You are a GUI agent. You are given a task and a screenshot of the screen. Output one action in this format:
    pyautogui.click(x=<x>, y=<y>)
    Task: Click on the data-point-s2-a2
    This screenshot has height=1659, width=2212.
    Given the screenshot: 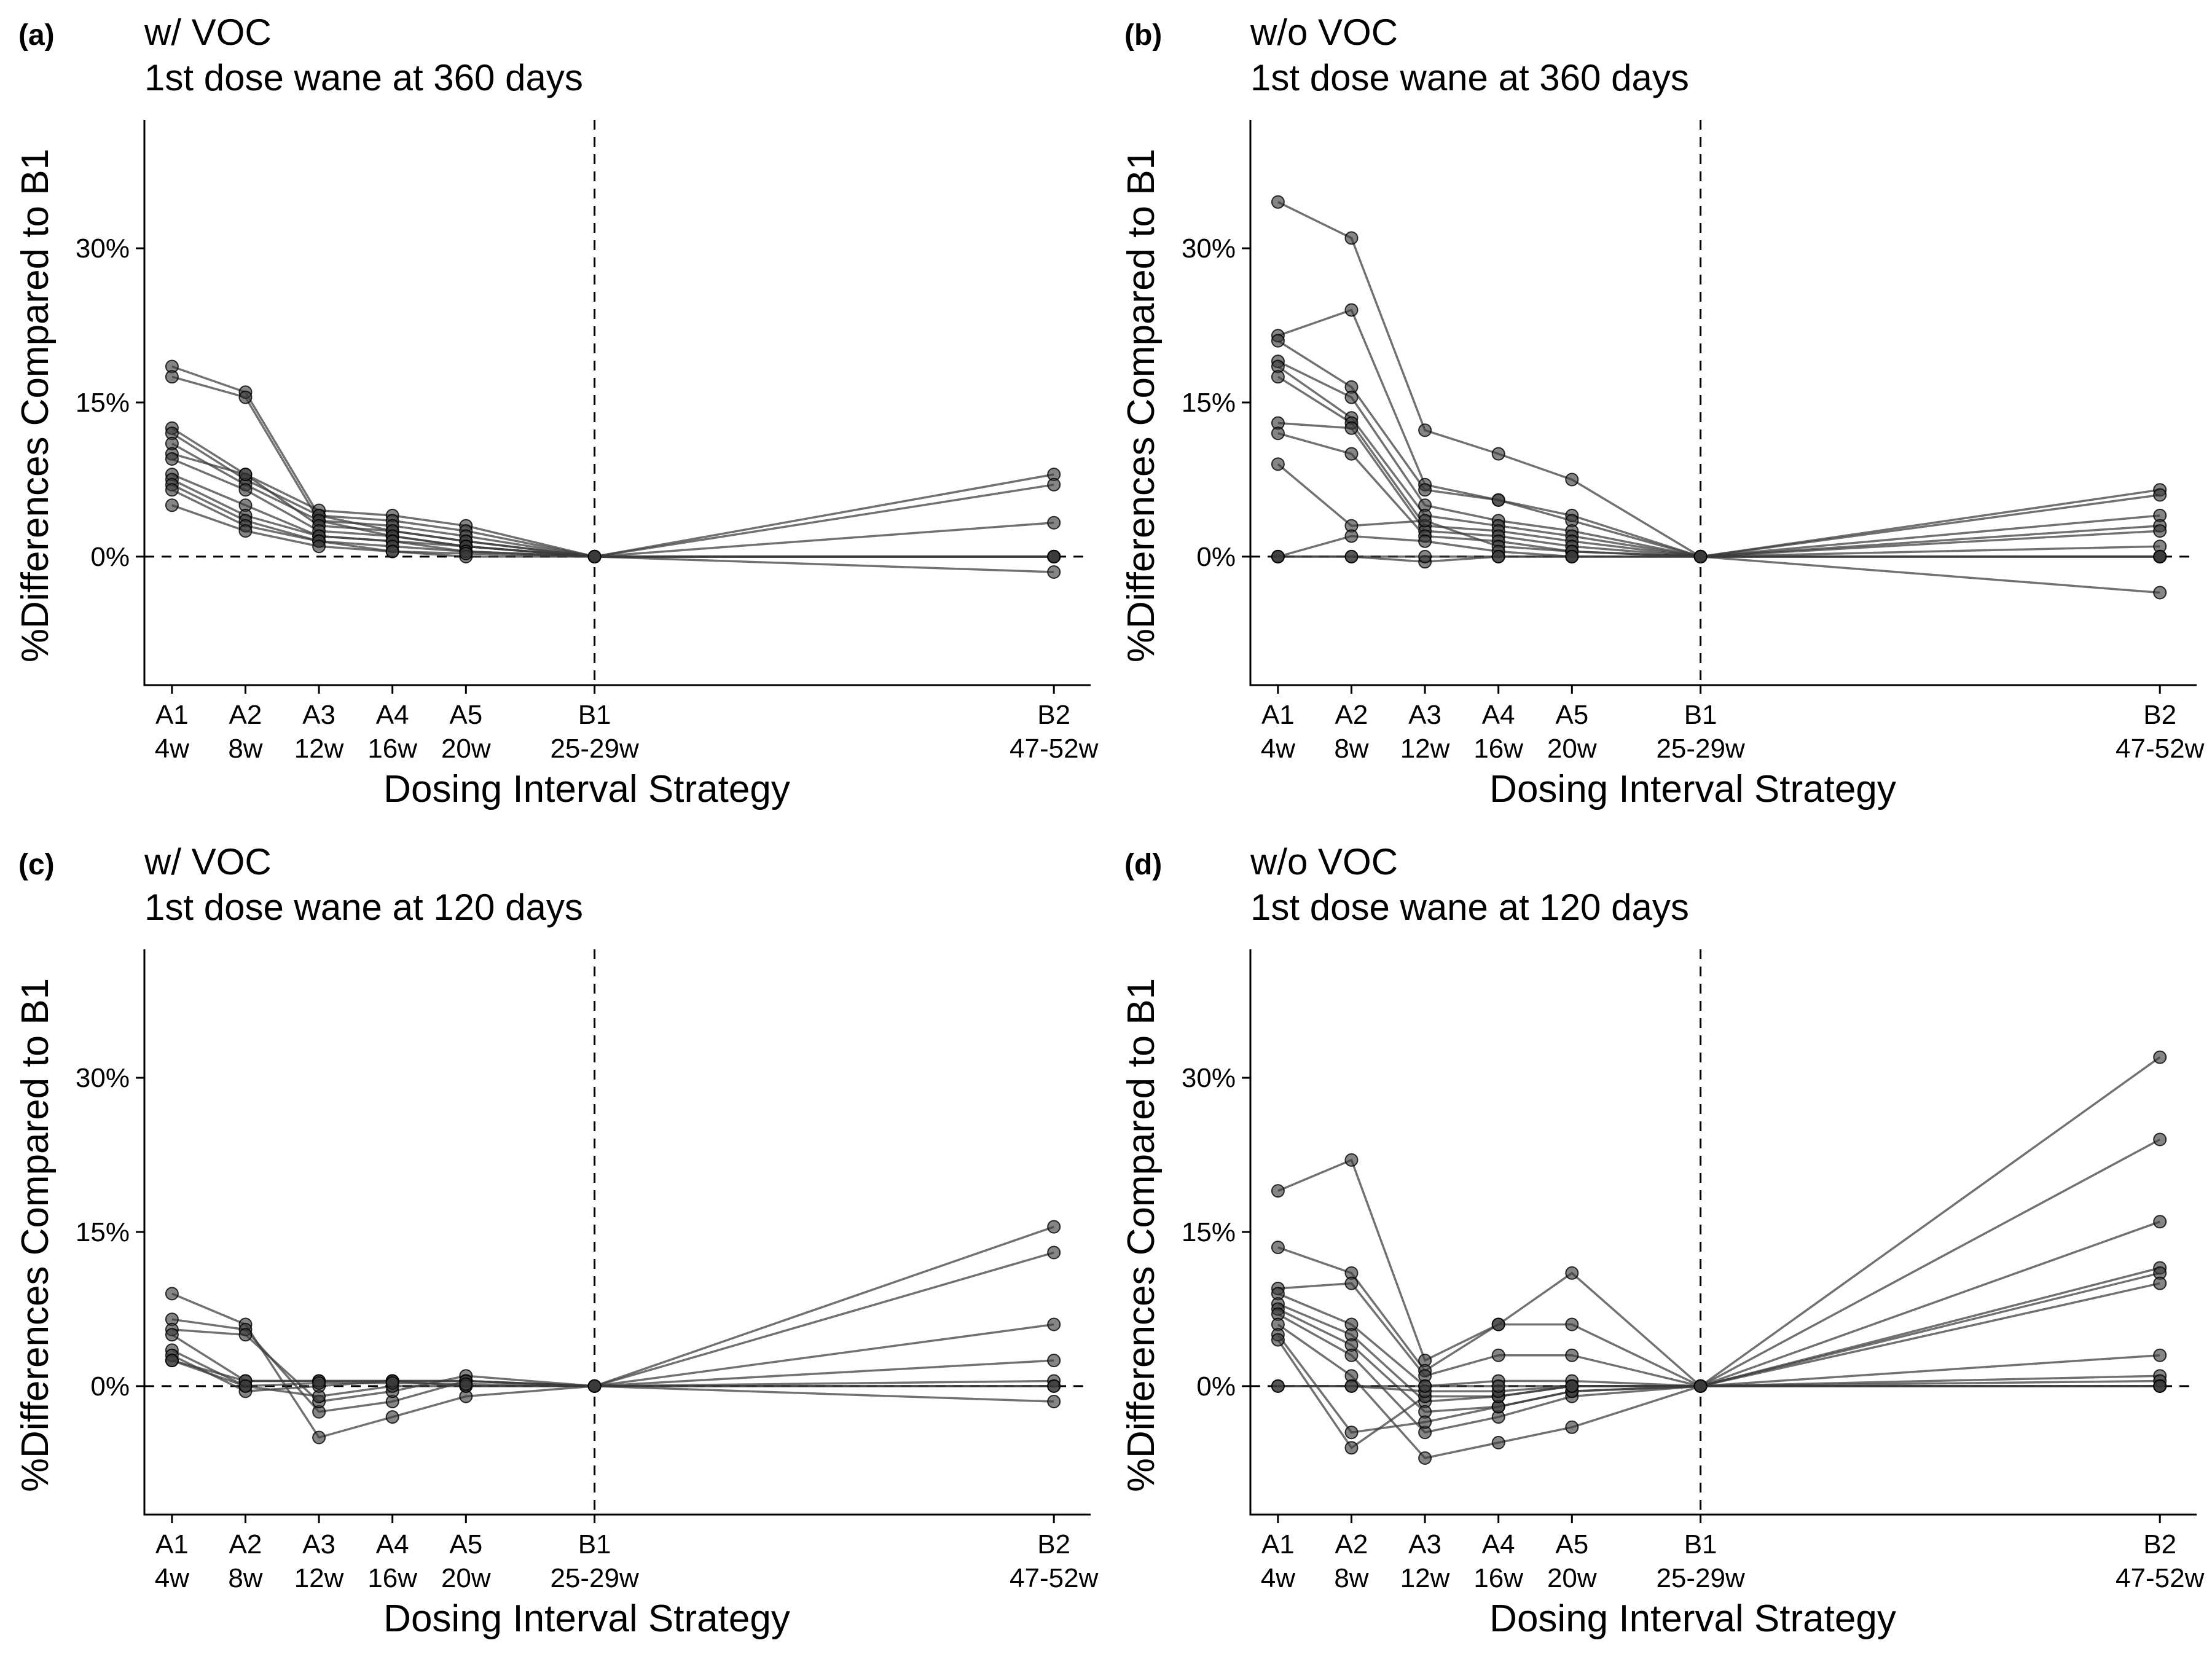 What is the action you would take?
    pyautogui.click(x=245, y=397)
    